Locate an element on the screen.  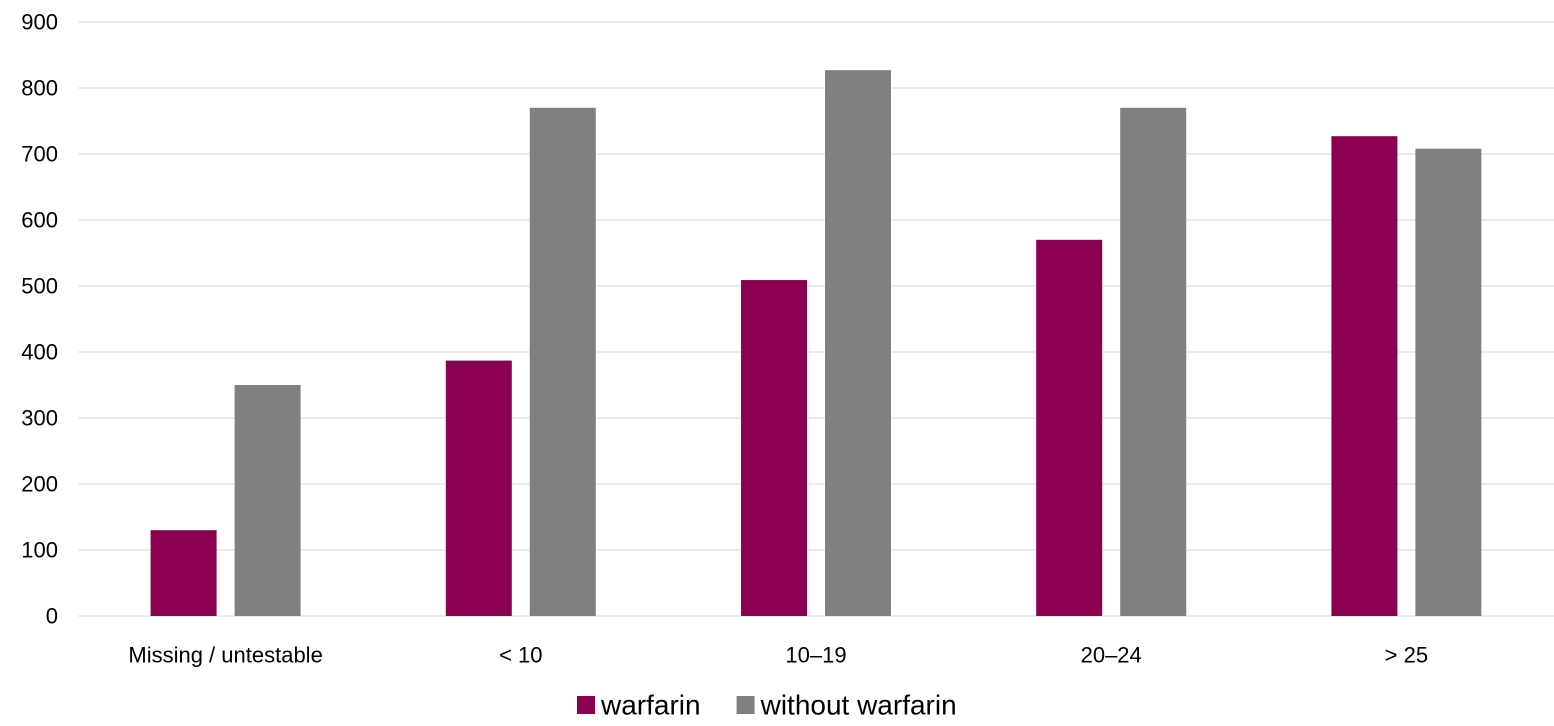
legend-item: warfarin is located at coordinates (639, 705).